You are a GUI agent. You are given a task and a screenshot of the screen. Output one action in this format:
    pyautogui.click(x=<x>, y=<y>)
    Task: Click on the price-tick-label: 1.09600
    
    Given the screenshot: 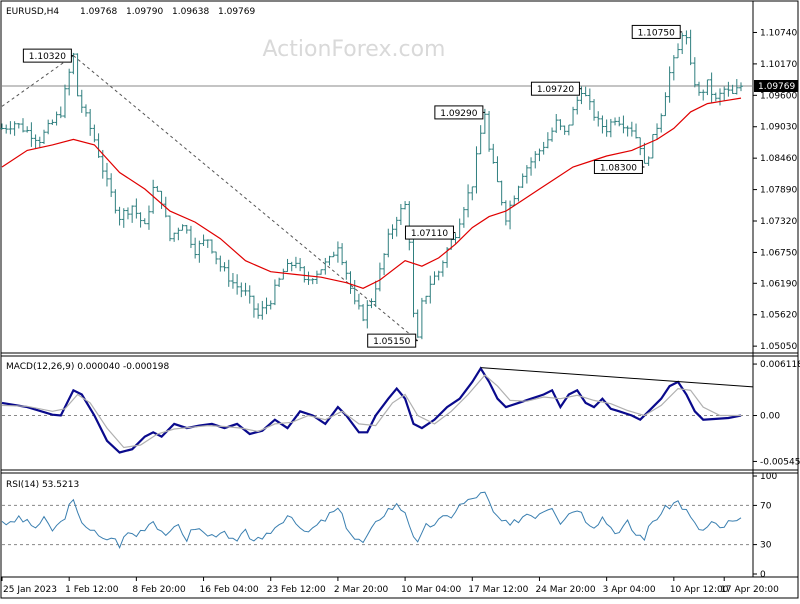 What is the action you would take?
    pyautogui.click(x=778, y=96)
    